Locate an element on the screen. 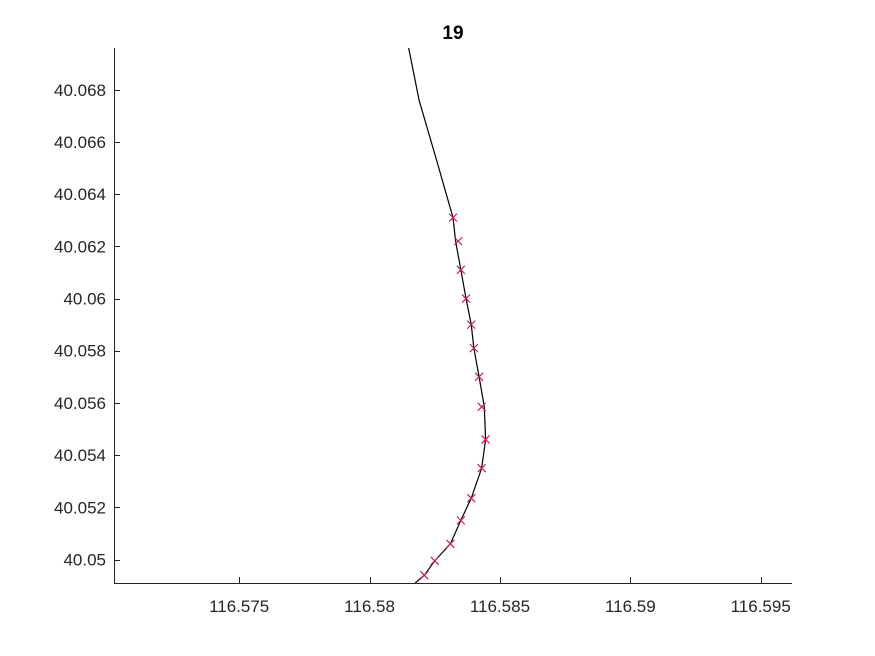  x-tick-label: 116.595 is located at coordinates (761, 606).